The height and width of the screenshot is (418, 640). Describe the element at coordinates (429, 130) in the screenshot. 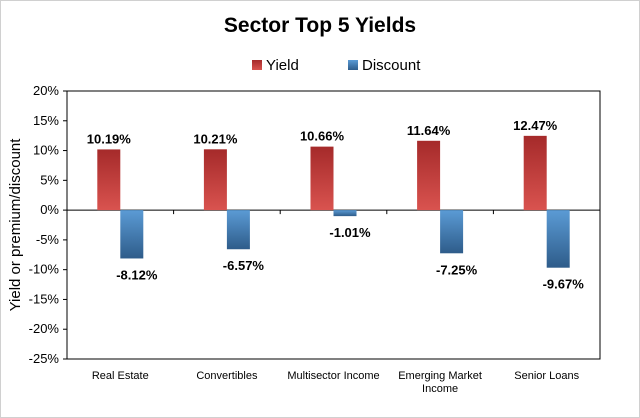

I see `data-label: 11.64%` at that location.